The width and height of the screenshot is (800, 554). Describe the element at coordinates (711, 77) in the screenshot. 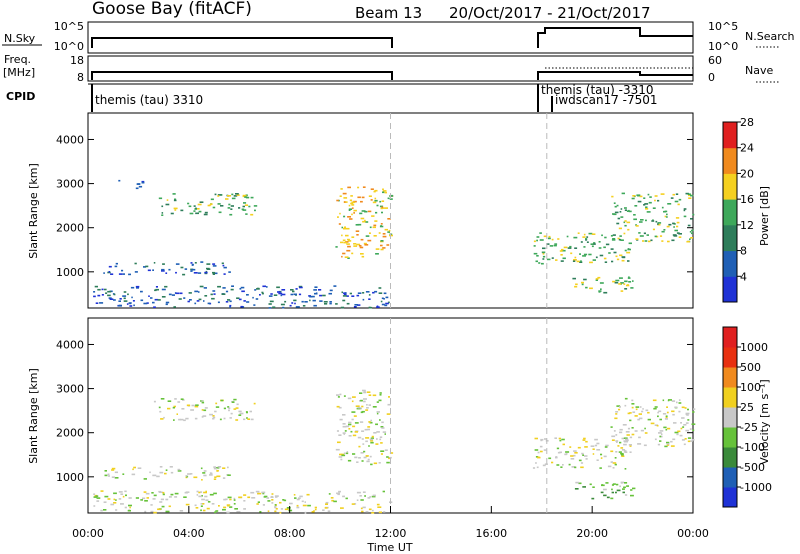

I see `nave-tick-bottom: 0` at that location.